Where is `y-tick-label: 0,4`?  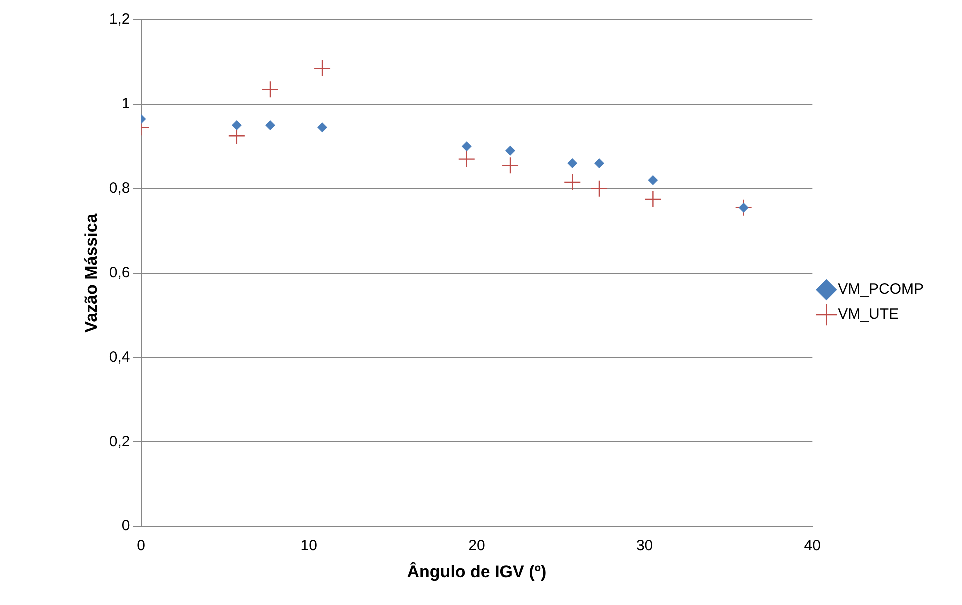 y-tick-label: 0,4 is located at coordinates (119, 357).